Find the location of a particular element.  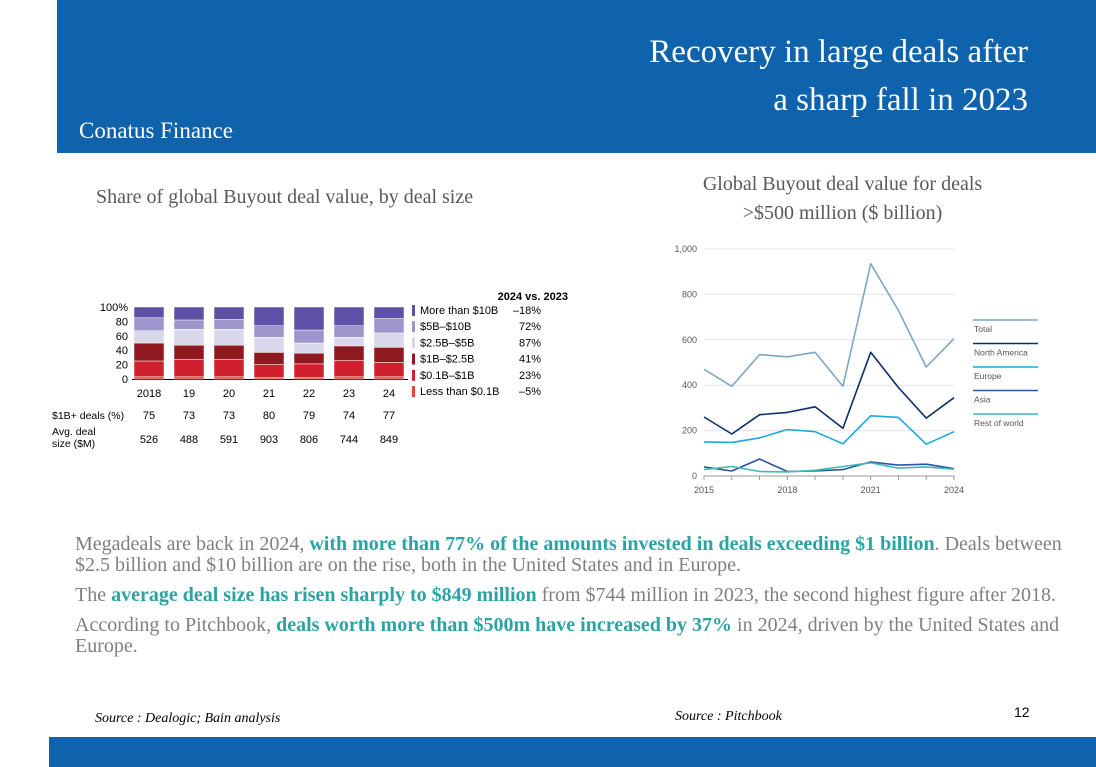

legend-change: –18% is located at coordinates (527, 311).